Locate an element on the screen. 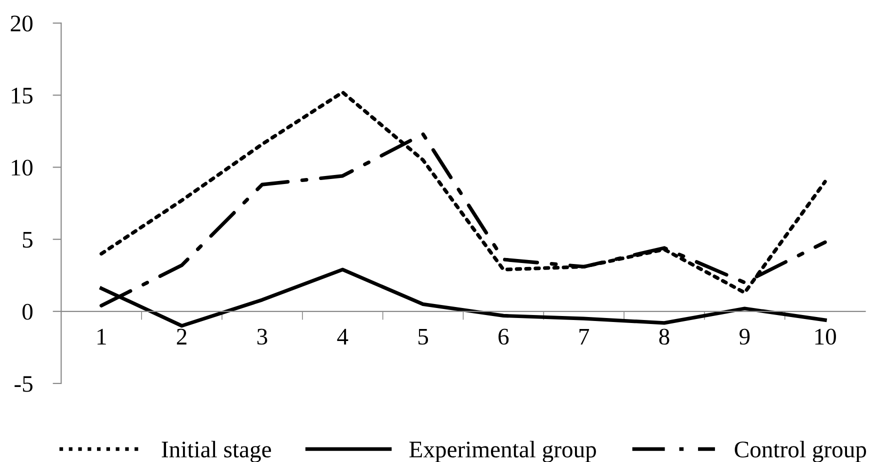  legend-label: Control group is located at coordinates (800, 451).